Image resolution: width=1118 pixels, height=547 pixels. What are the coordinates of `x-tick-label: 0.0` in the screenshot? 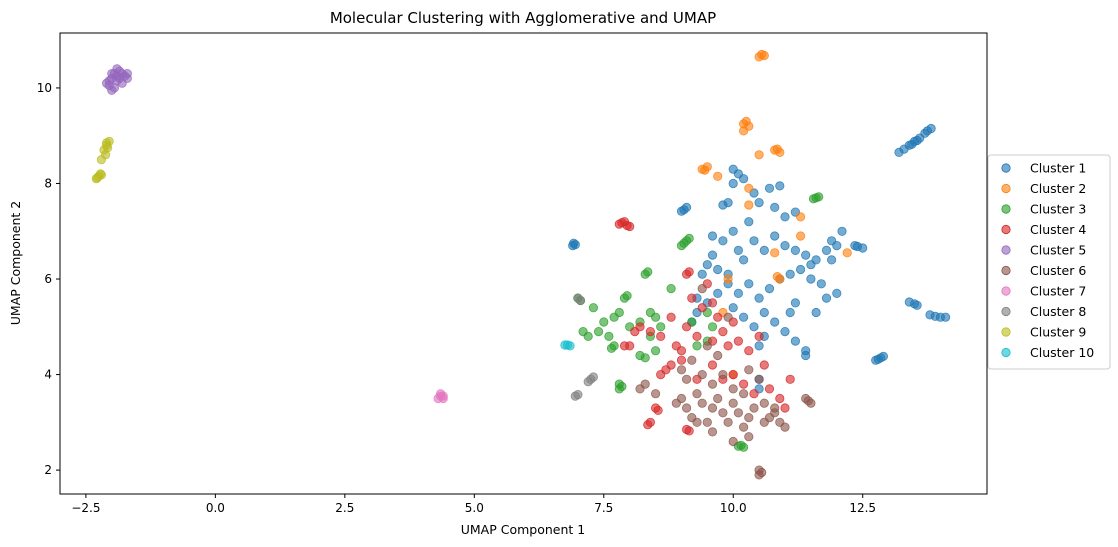 It's located at (215, 508).